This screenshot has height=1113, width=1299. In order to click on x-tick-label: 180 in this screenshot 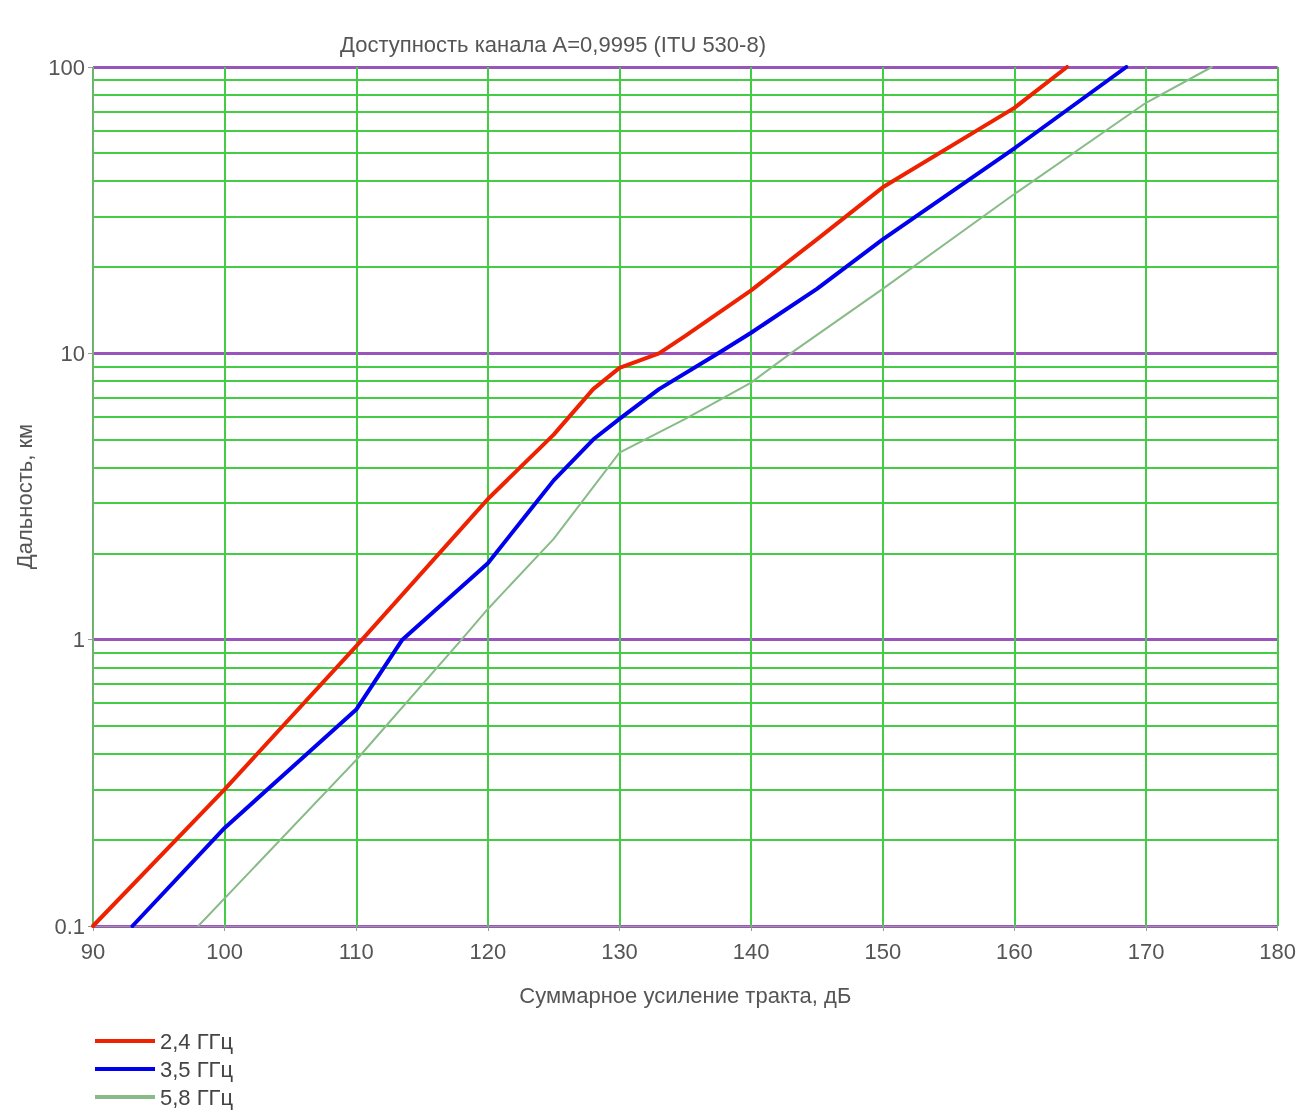, I will do `click(1278, 951)`.